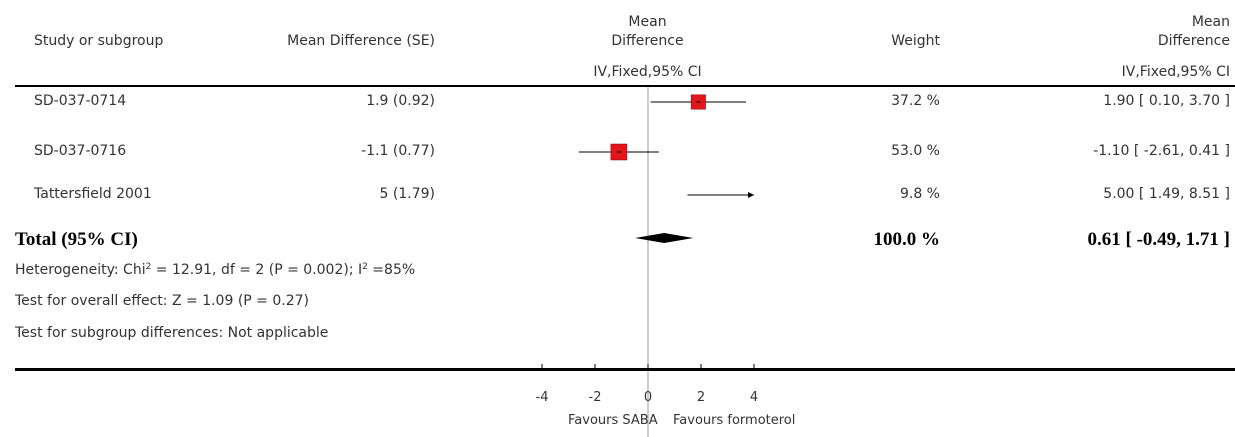 The image size is (1235, 437). I want to click on study-ci-text: -1.10 [ -2.61, 0.41 ], so click(1161, 151).